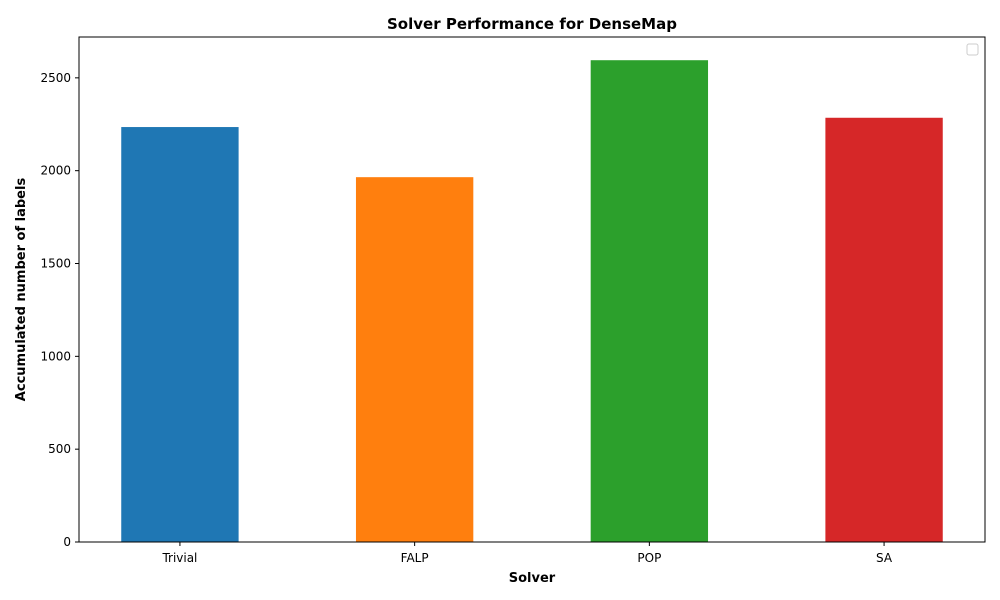 The height and width of the screenshot is (600, 1000). What do you see at coordinates (180, 334) in the screenshot?
I see `bar-trivial` at bounding box center [180, 334].